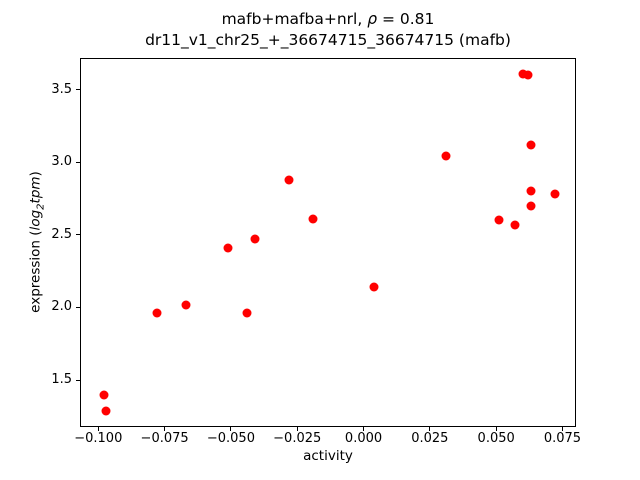  I want to click on x-tick-label: 0.000, so click(363, 438).